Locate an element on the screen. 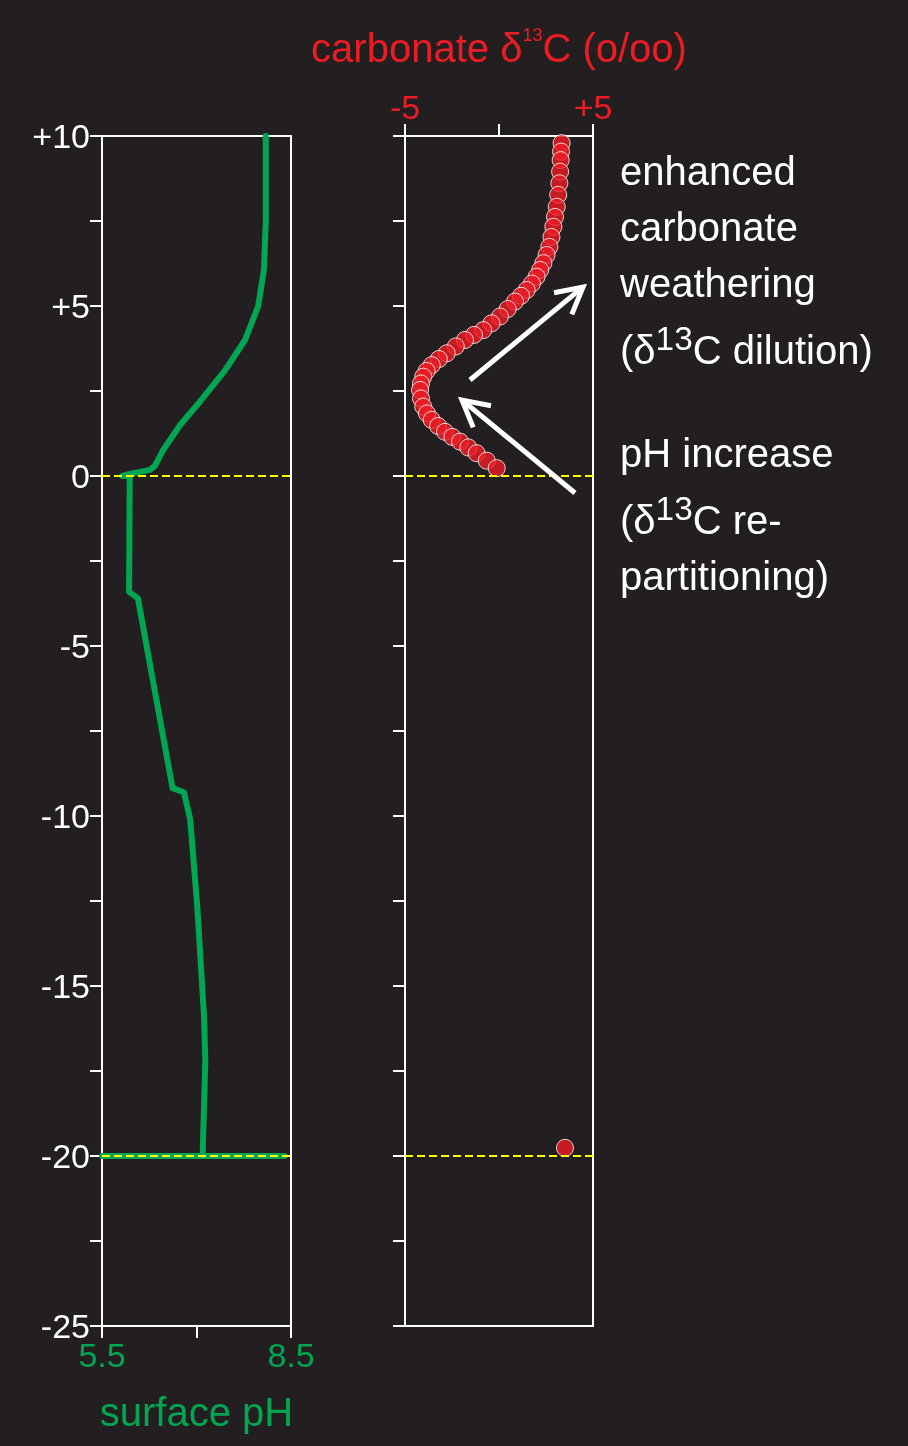  y-tick-label: +10 is located at coordinates (61, 136).